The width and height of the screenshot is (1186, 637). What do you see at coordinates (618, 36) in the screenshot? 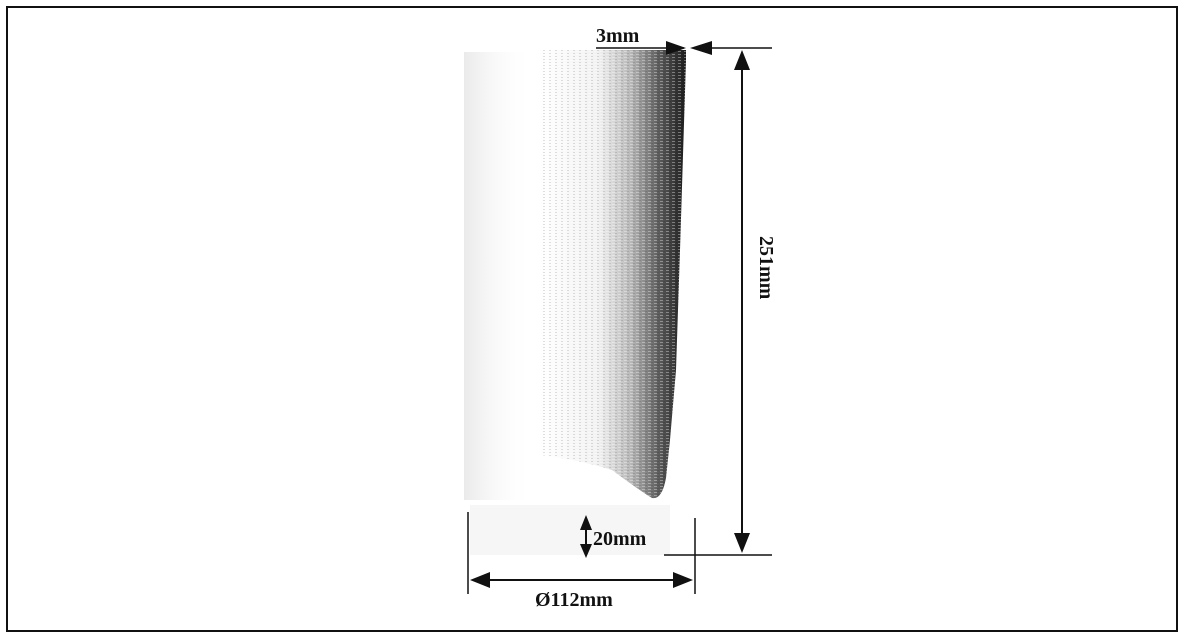
I see `thickness-label: 3mm` at bounding box center [618, 36].